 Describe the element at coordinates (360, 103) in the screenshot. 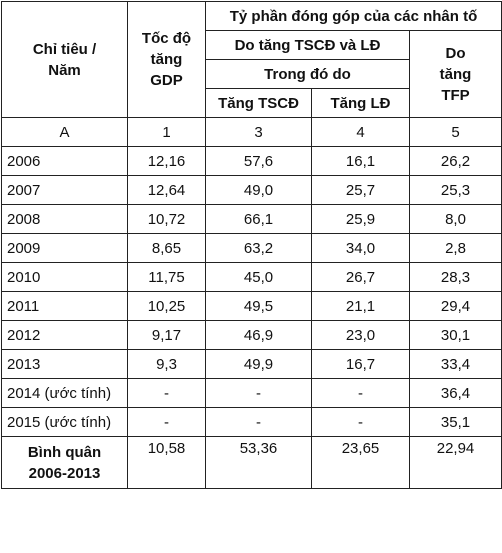

I see `header-labor: Tăng LĐ` at that location.